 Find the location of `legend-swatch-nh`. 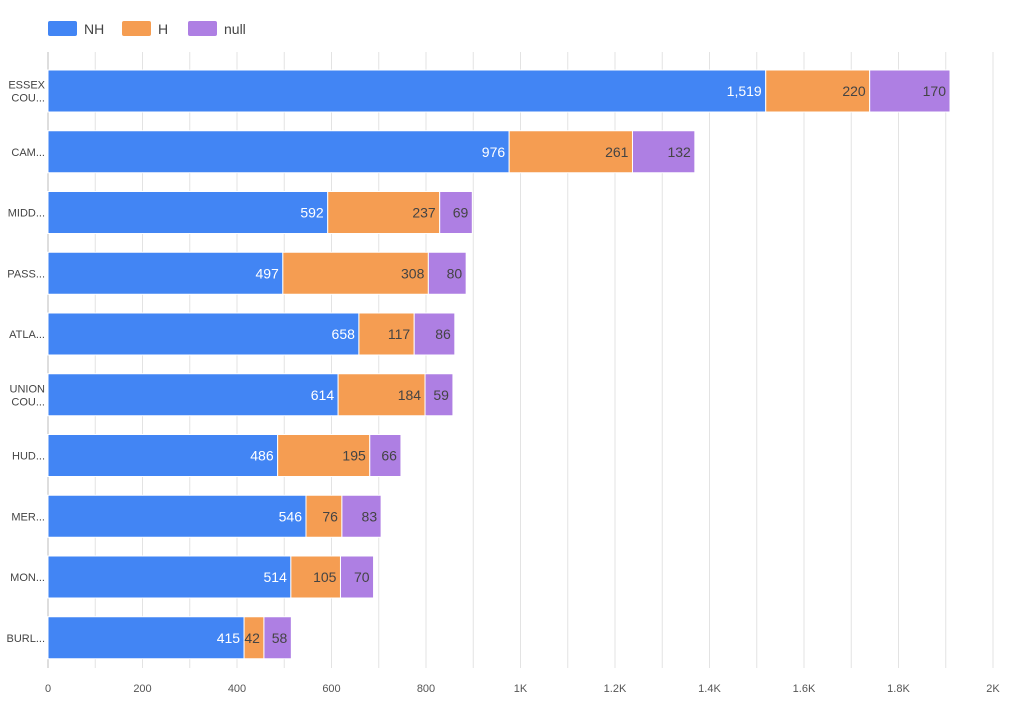

legend-swatch-nh is located at coordinates (62, 28).